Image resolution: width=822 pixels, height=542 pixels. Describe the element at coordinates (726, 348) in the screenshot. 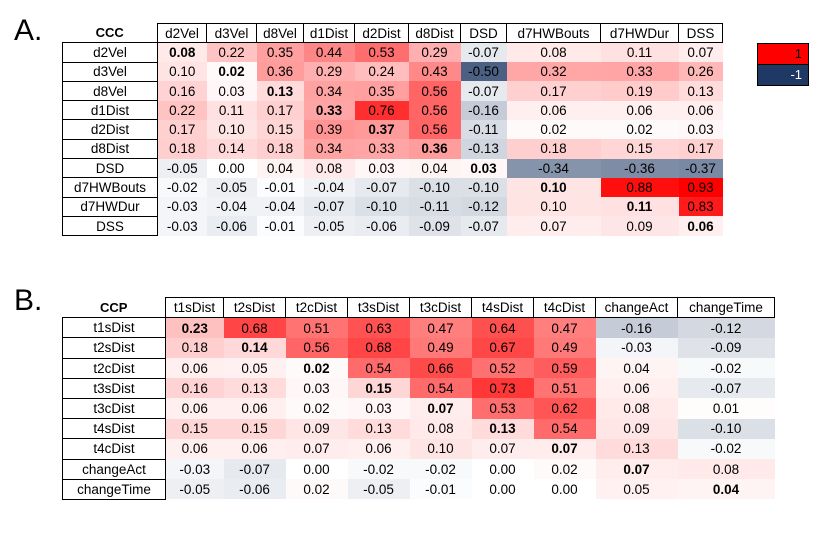

I see `heatmap-cell: -0.09` at that location.